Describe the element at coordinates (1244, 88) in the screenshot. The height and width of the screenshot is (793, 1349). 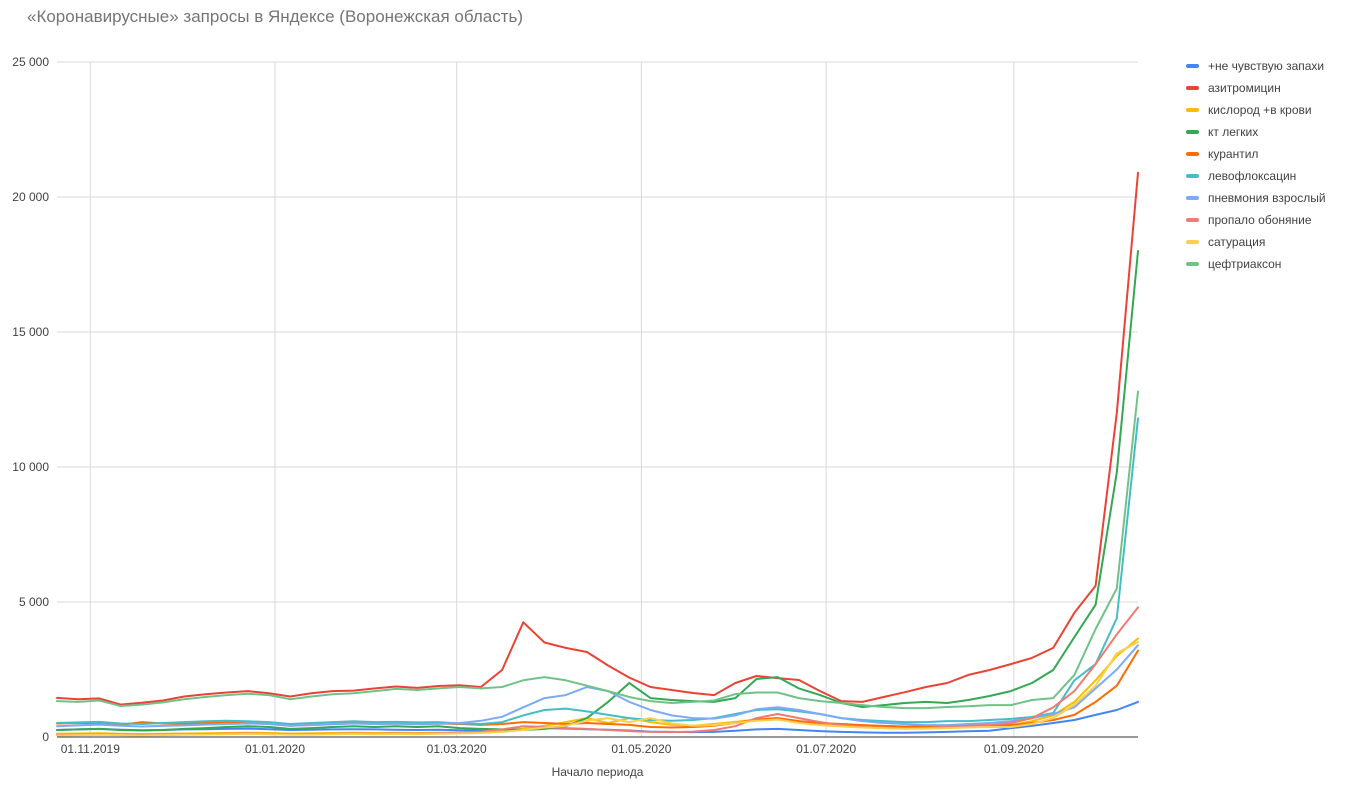
I see `legend-label: азитромицин` at that location.